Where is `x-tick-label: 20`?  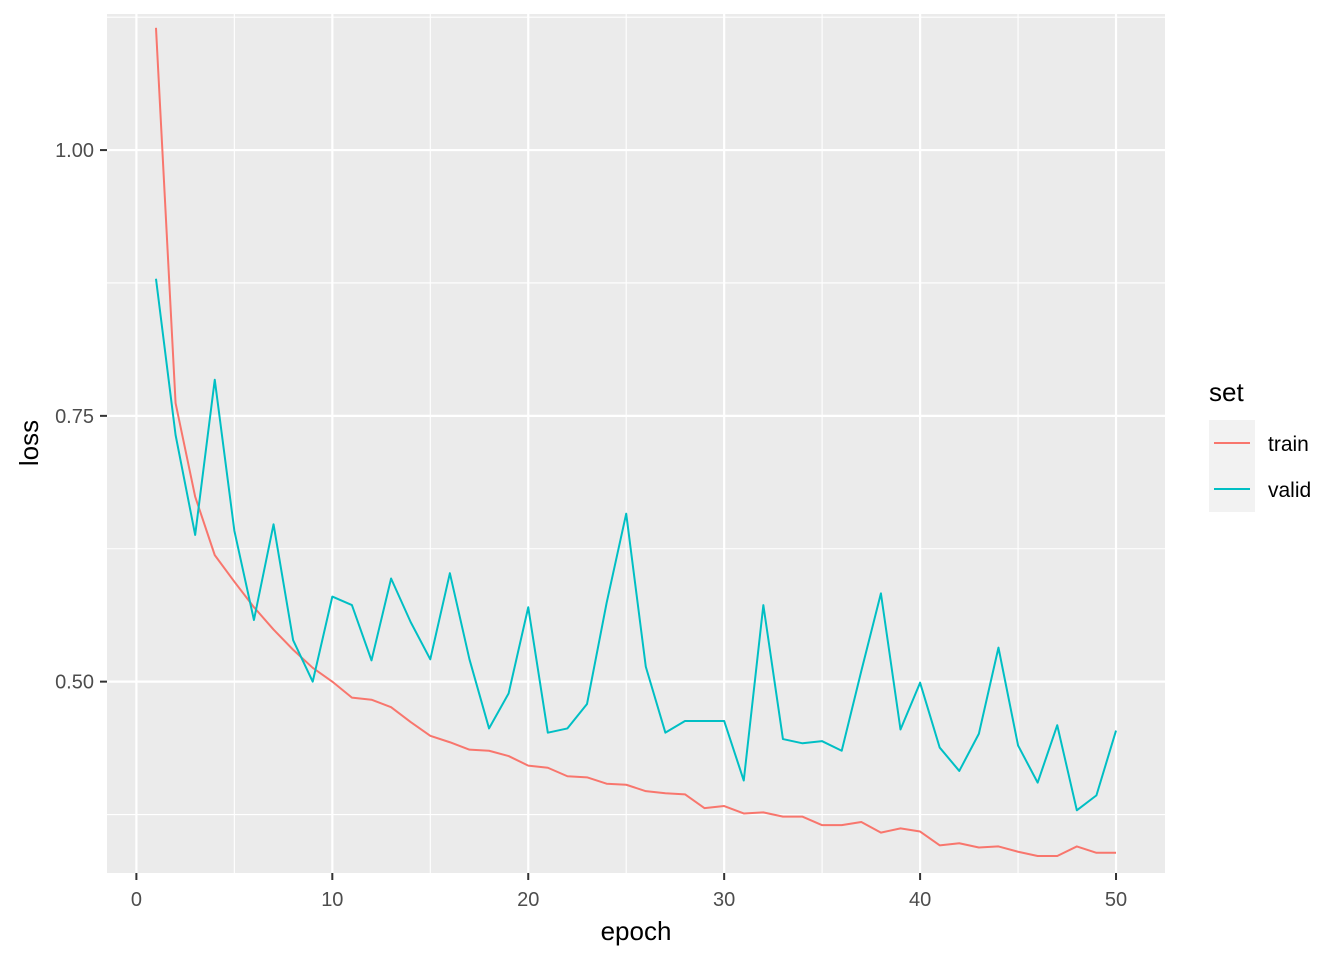
x-tick-label: 20 is located at coordinates (528, 900).